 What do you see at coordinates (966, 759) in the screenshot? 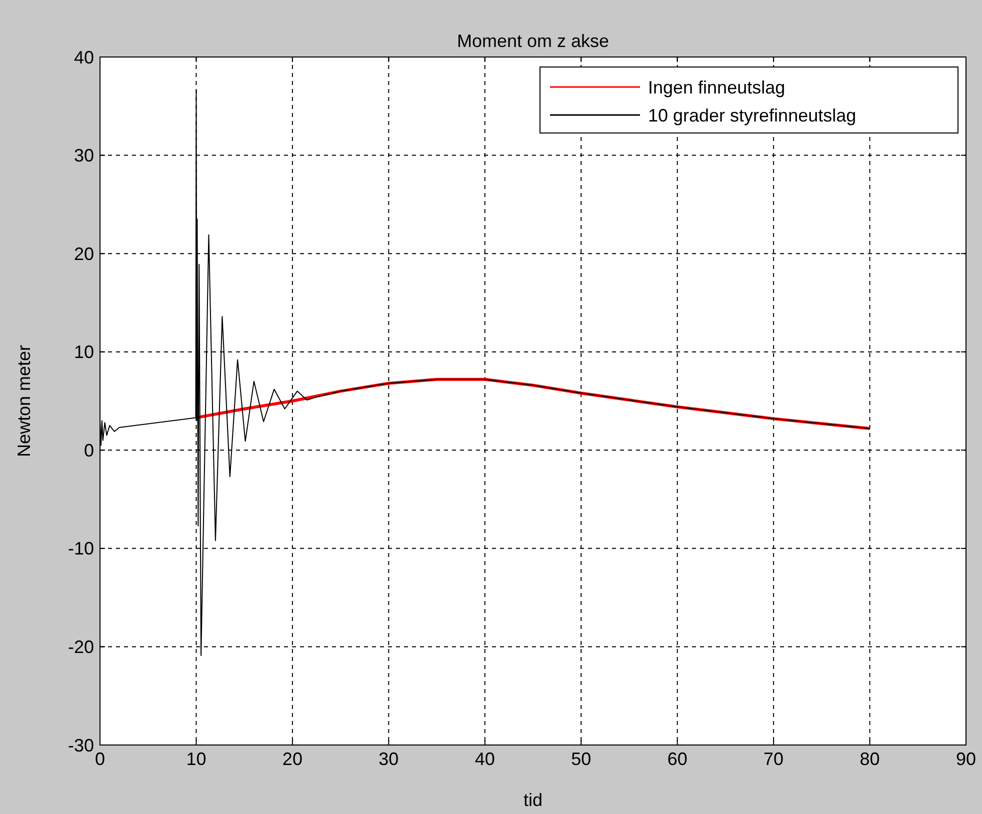
I see `x-tick-label: 90` at bounding box center [966, 759].